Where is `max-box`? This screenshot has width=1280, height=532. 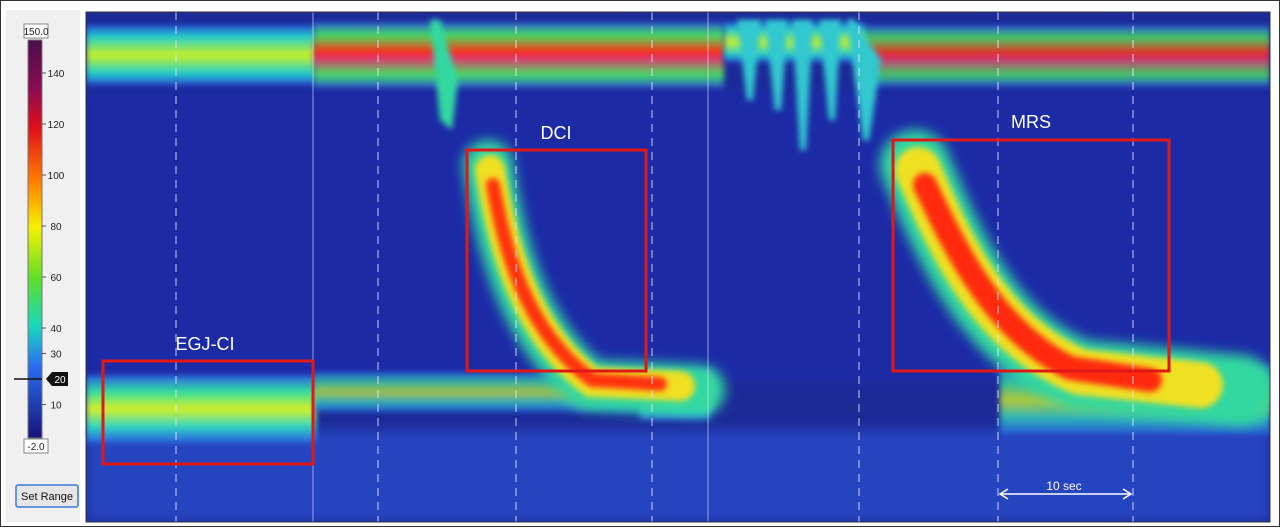
max-box is located at coordinates (36, 31).